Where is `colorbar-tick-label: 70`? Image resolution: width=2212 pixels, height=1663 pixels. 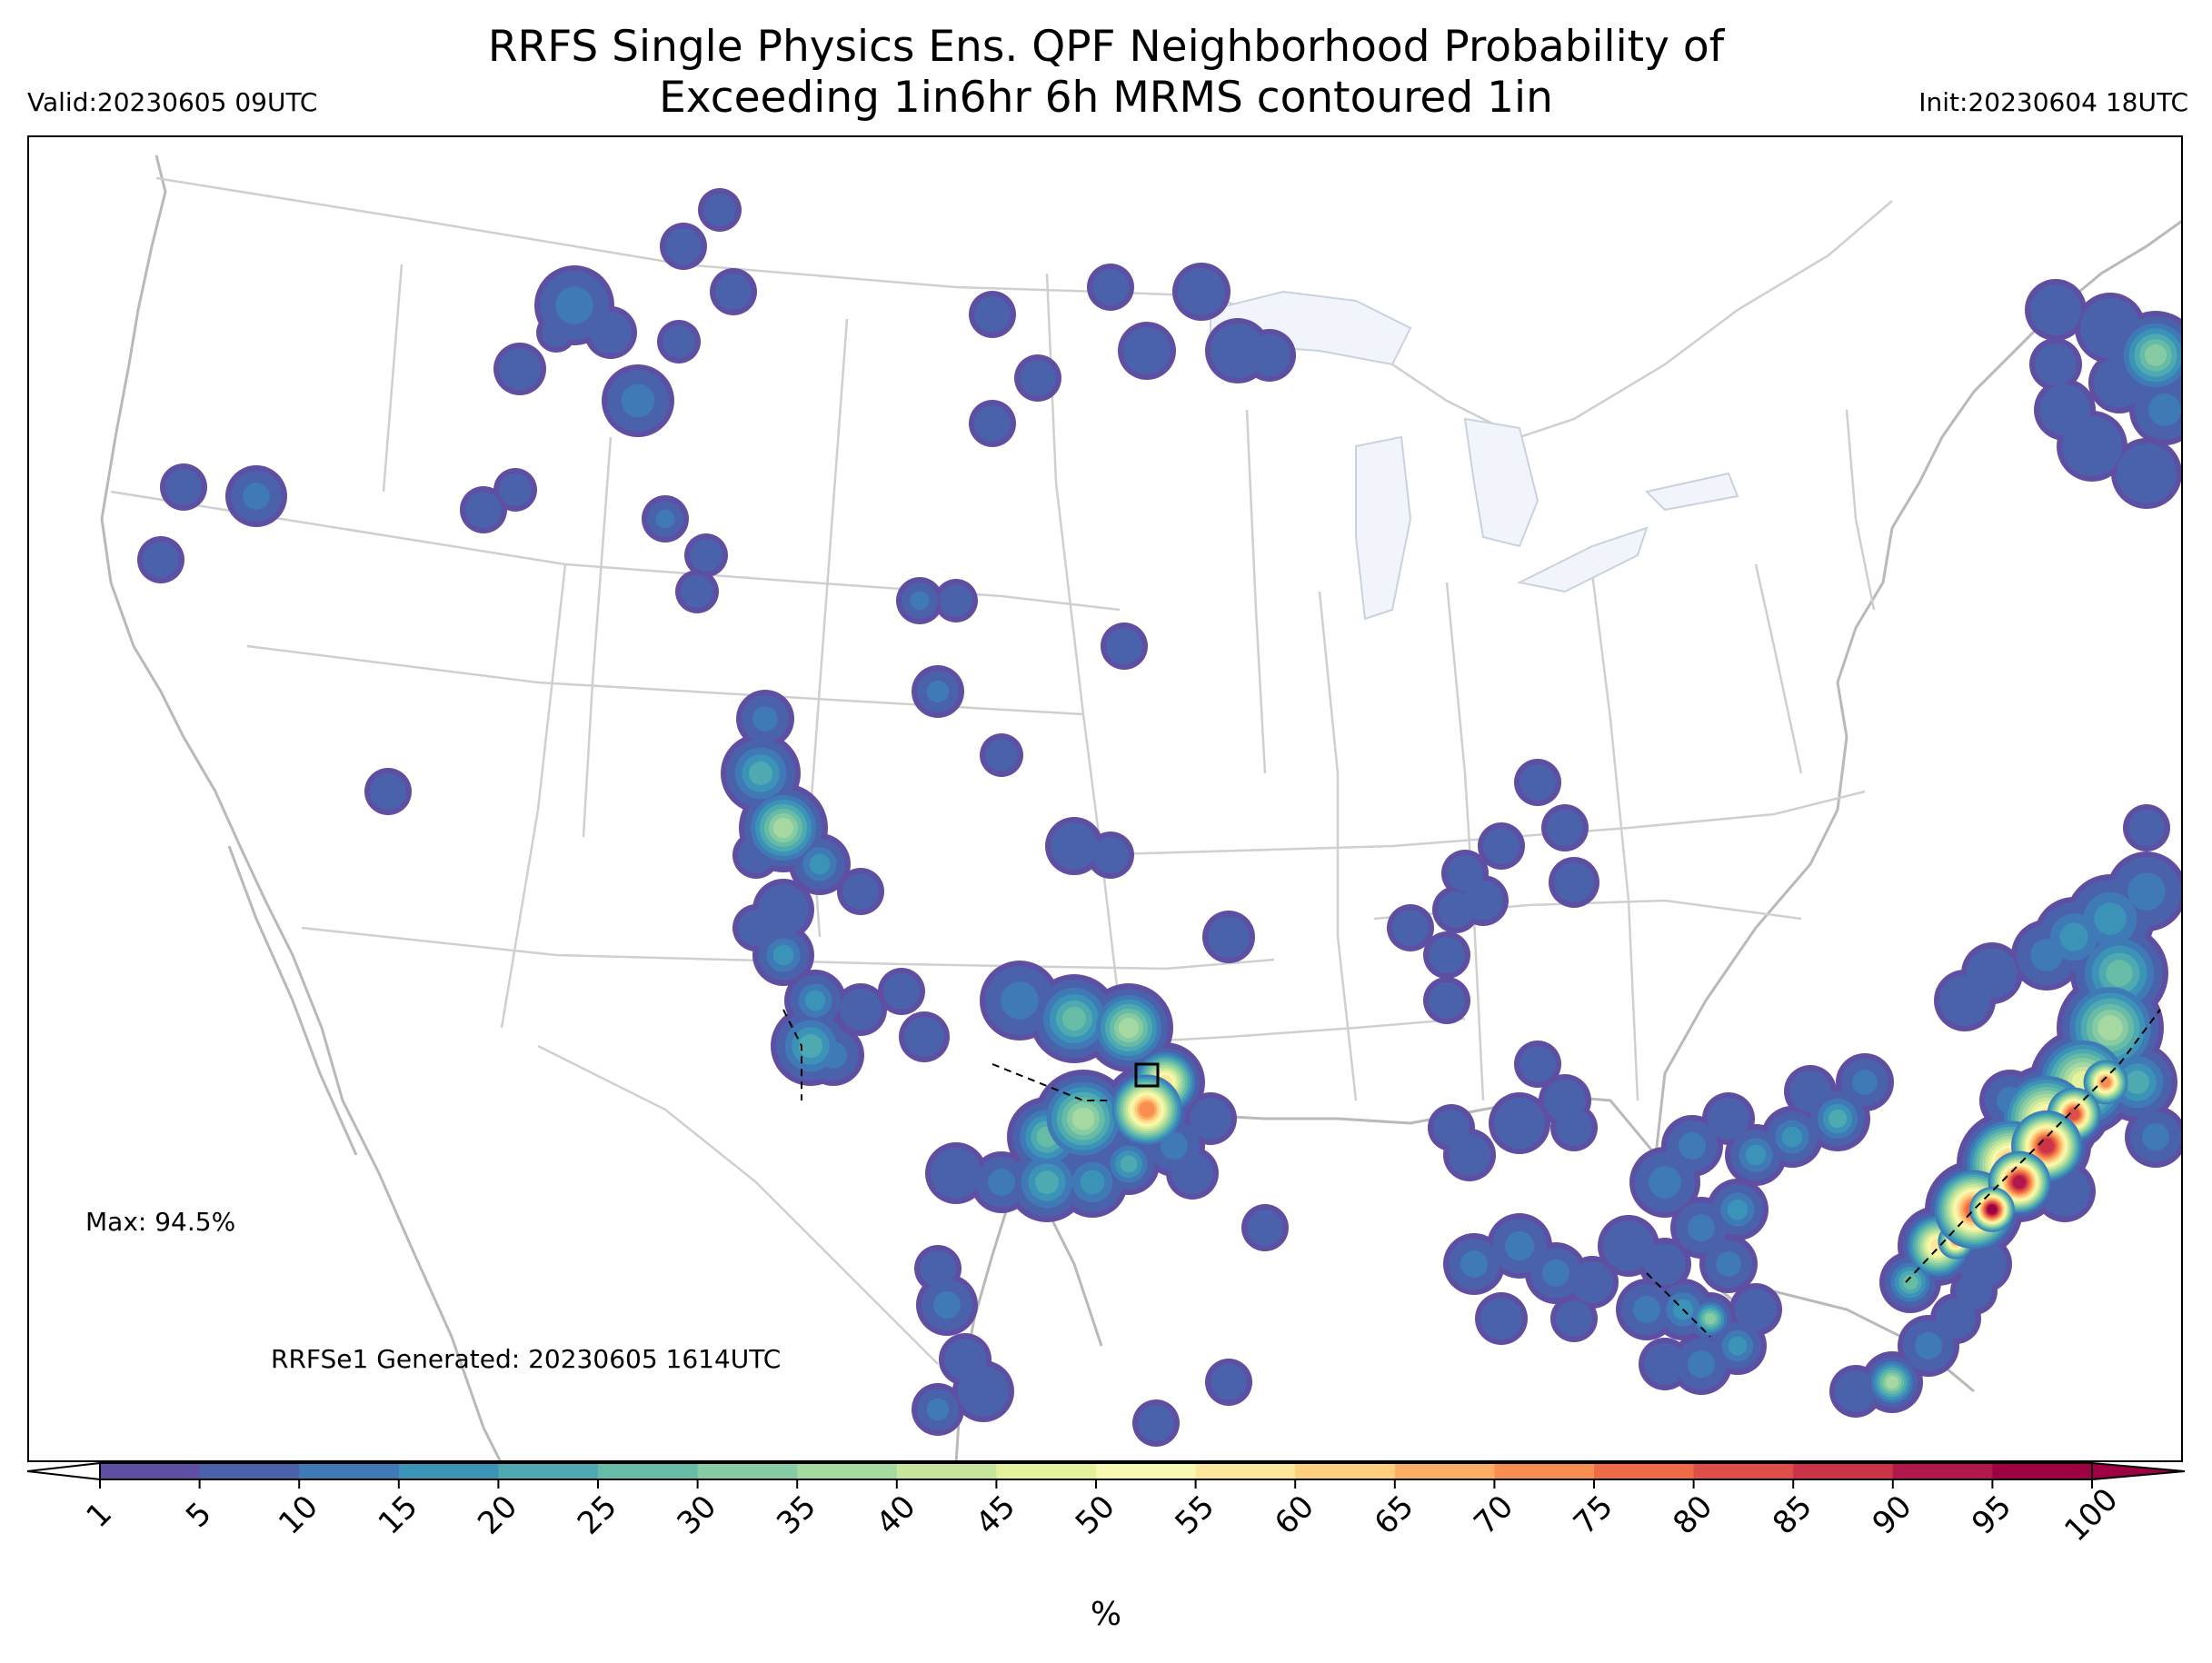
colorbar-tick-label: 70 is located at coordinates (1493, 1515).